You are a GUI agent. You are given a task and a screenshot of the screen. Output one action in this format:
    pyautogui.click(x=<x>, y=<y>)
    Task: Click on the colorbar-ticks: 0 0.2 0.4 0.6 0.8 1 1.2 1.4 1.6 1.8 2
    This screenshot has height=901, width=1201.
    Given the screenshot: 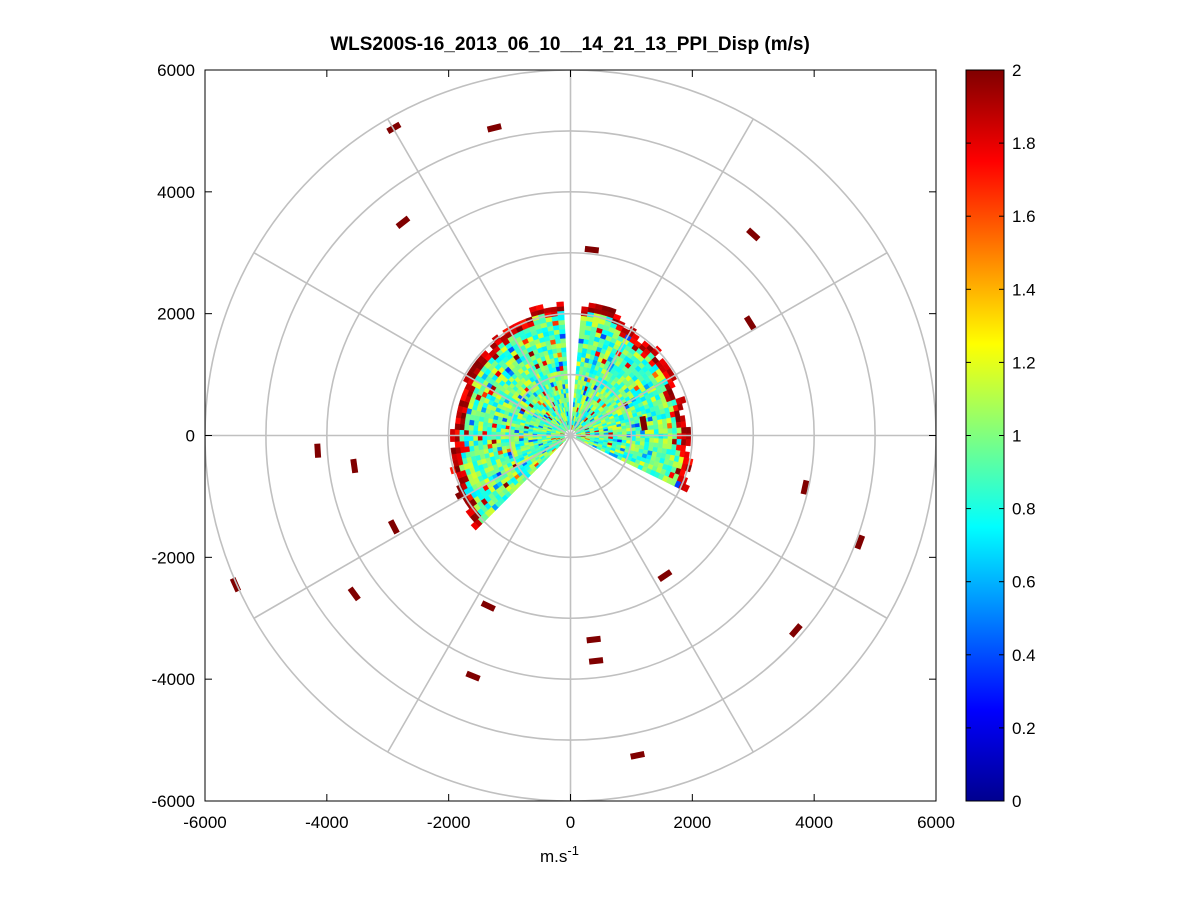 What is the action you would take?
    pyautogui.click(x=1001, y=436)
    